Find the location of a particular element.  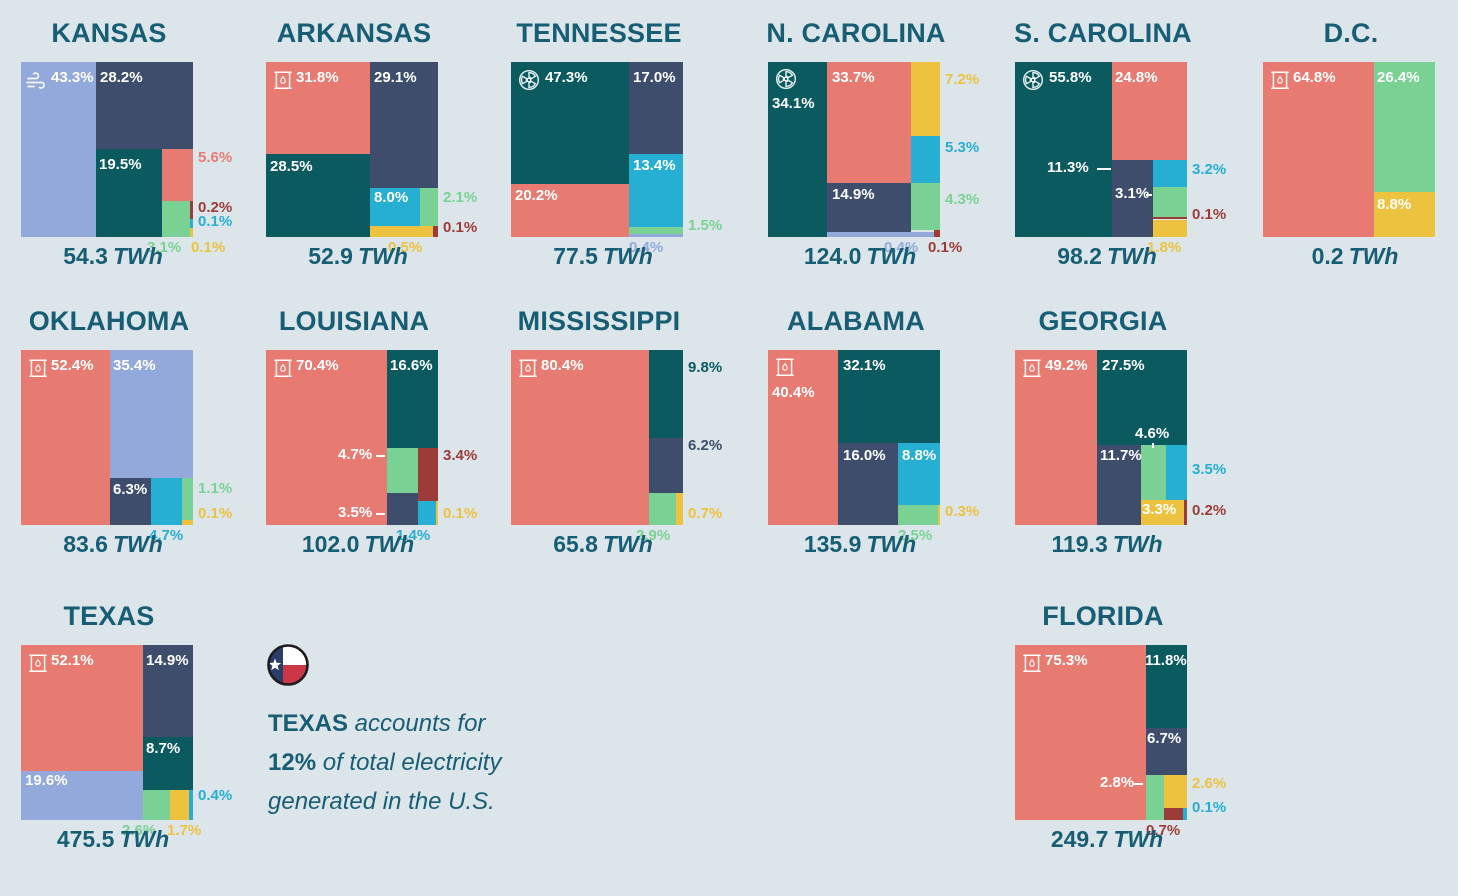

state-total: 54.3 TWh is located at coordinates (113, 256).